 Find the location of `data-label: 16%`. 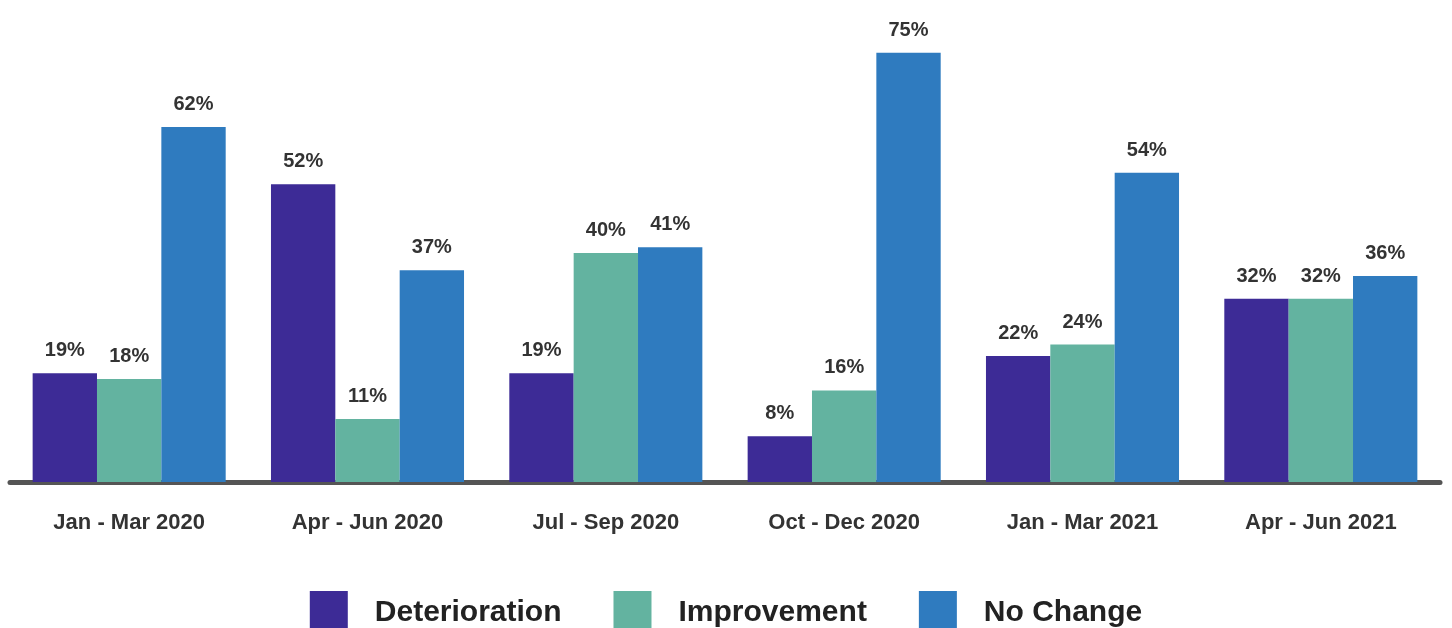

data-label: 16% is located at coordinates (844, 366).